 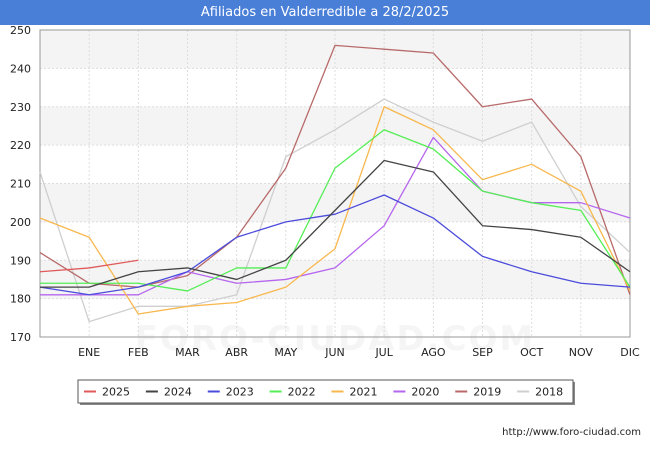 I want to click on chart-title: Afiliados en Valderredible a 28/2/2025, so click(x=325, y=12).